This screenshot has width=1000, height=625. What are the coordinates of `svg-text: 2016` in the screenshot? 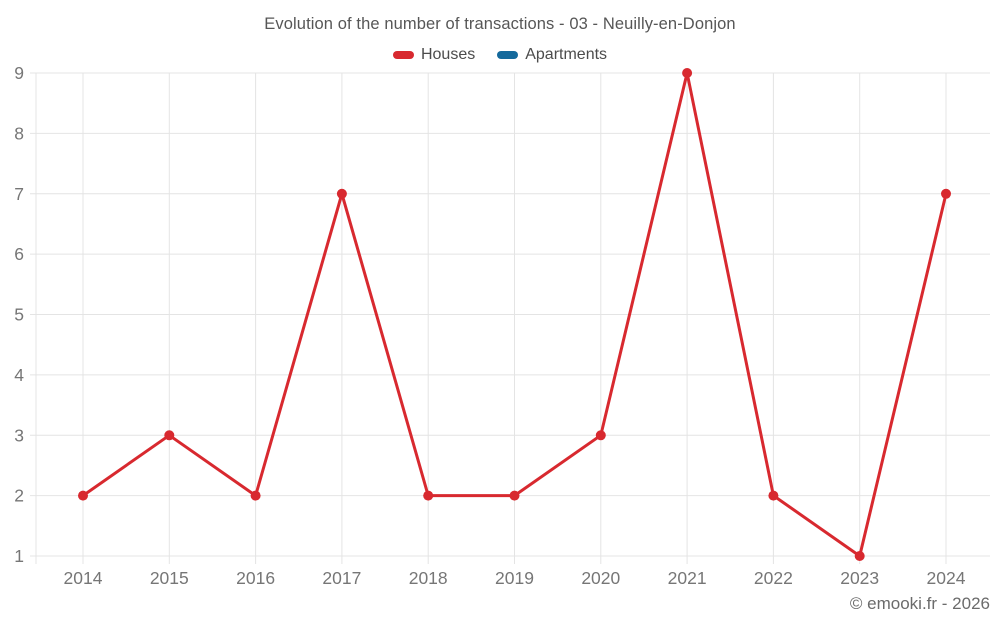 It's located at (255, 578).